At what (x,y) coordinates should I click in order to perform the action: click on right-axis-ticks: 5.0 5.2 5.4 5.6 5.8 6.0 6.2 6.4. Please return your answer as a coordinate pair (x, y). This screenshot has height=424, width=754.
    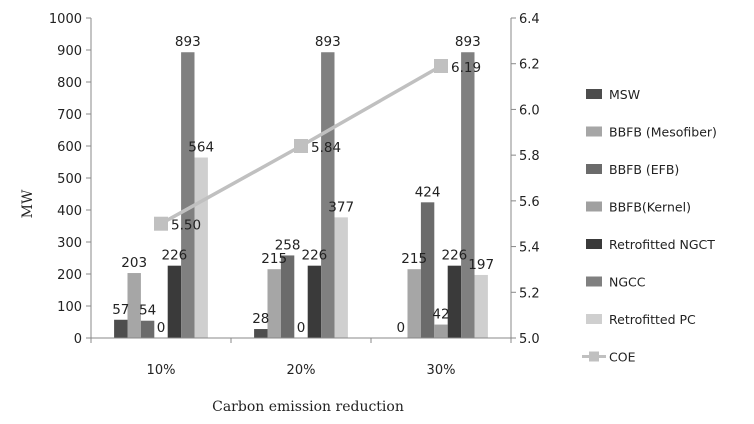
    Looking at the image, I should click on (525, 179).